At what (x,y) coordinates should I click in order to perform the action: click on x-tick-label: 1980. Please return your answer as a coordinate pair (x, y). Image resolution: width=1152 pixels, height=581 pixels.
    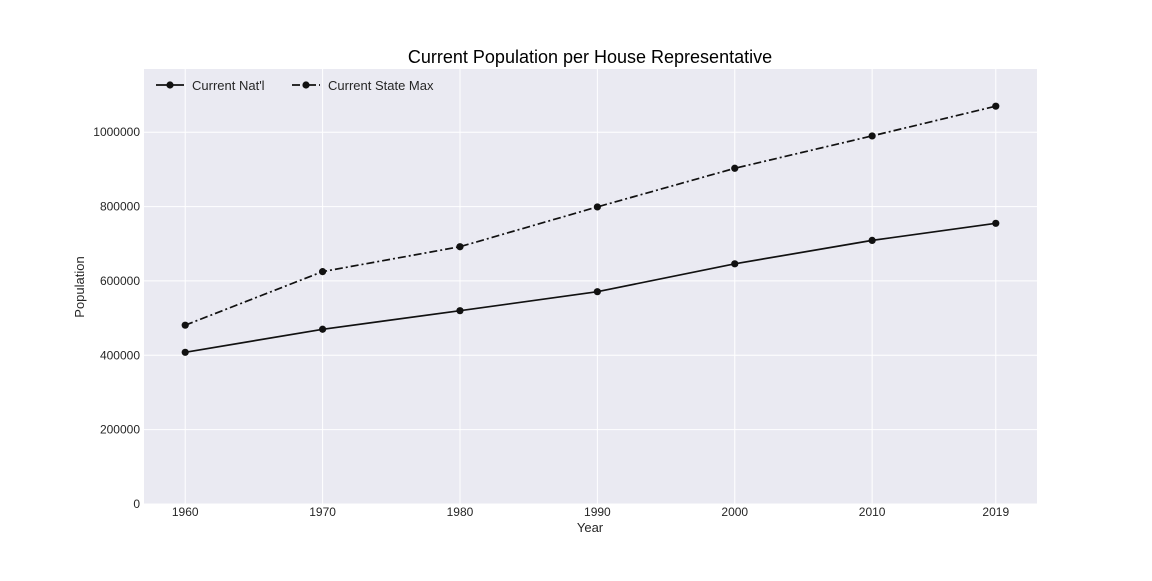
    Looking at the image, I should click on (460, 512).